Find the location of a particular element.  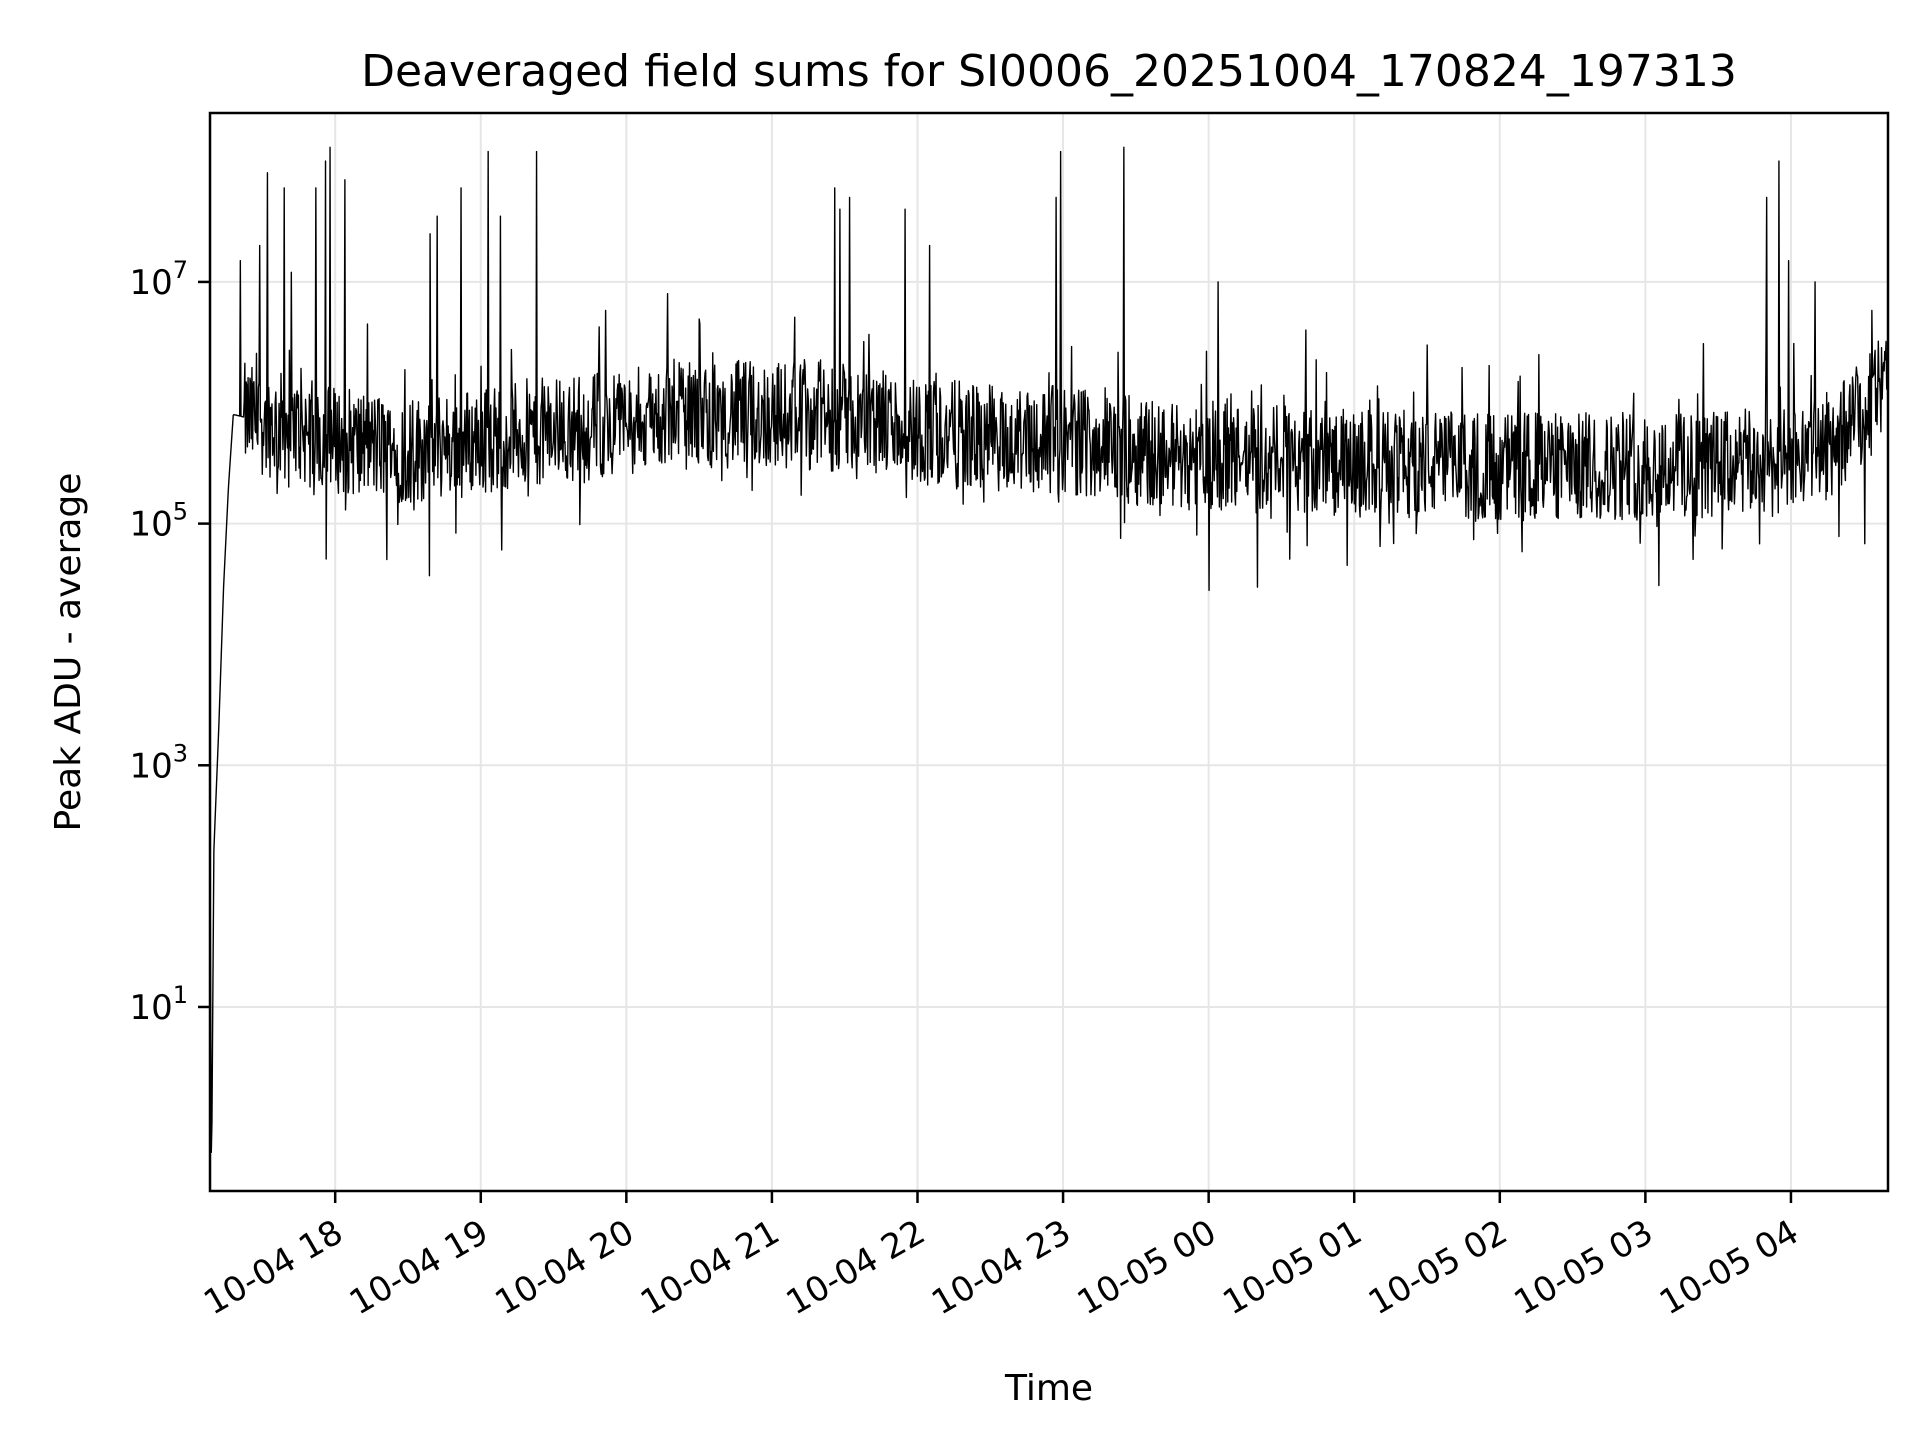

y-tick-exponent: 3 is located at coordinates (180, 753).